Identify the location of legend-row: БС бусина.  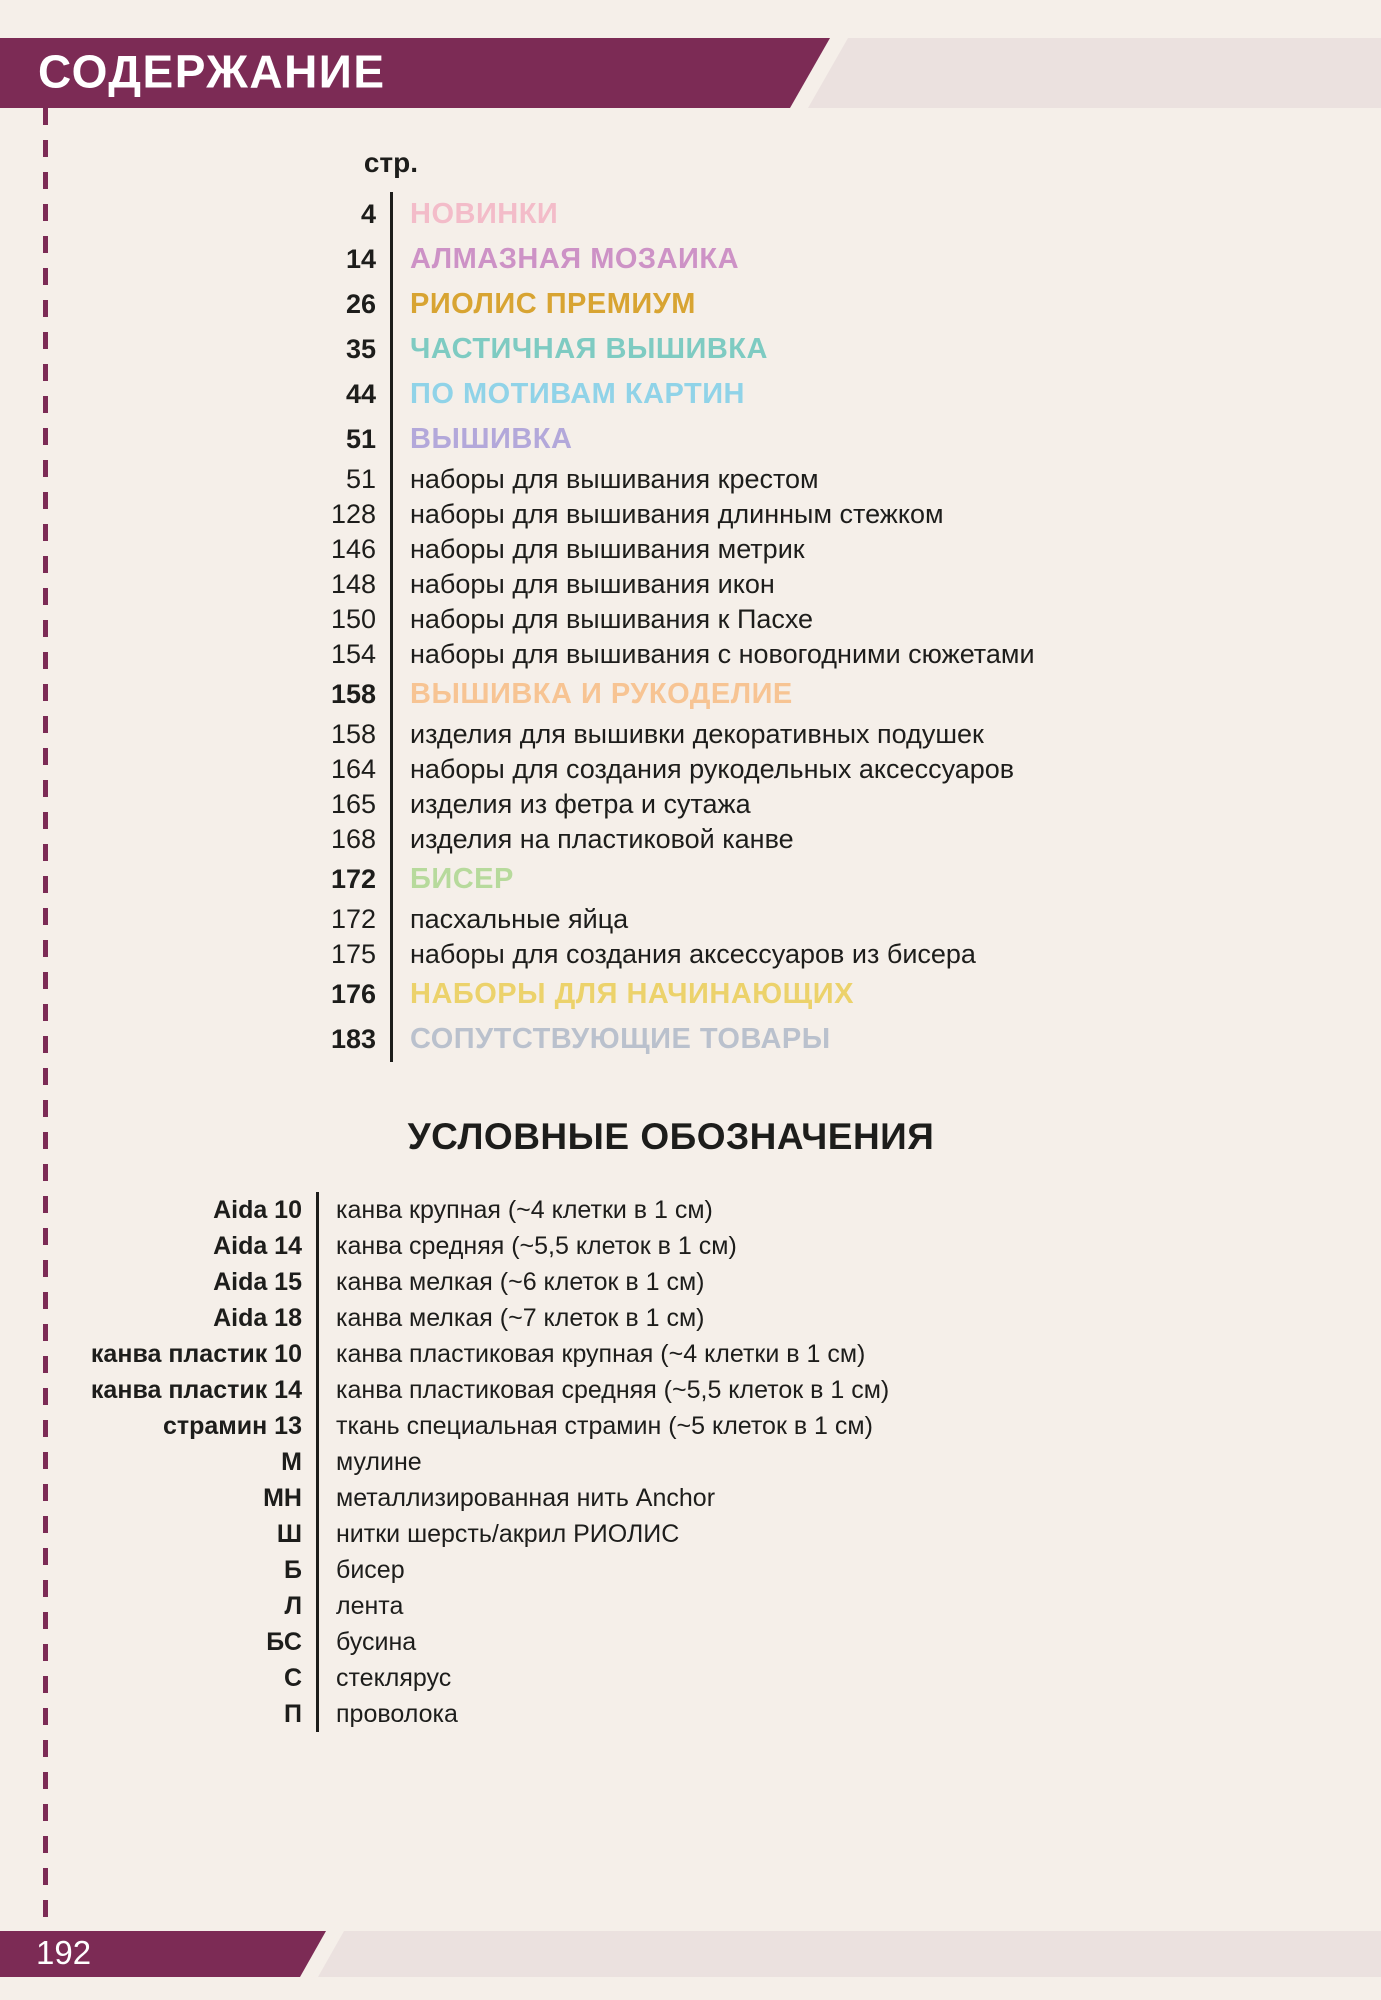
(444, 1642).